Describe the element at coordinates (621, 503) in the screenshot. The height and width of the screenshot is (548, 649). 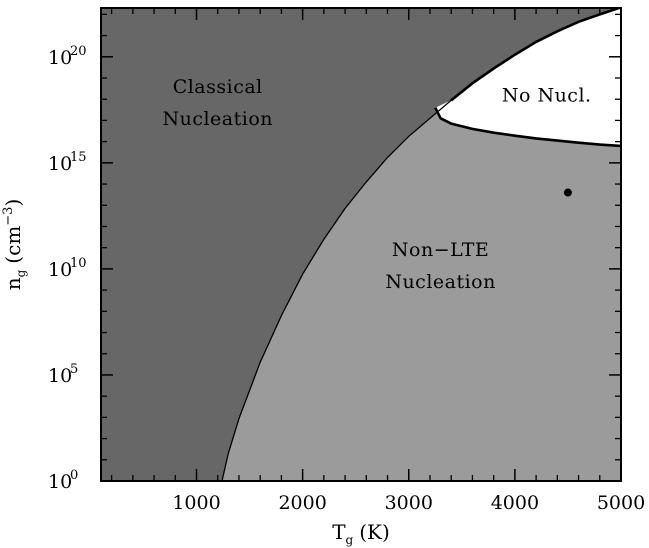
I see `x-tick-label: 5000` at that location.